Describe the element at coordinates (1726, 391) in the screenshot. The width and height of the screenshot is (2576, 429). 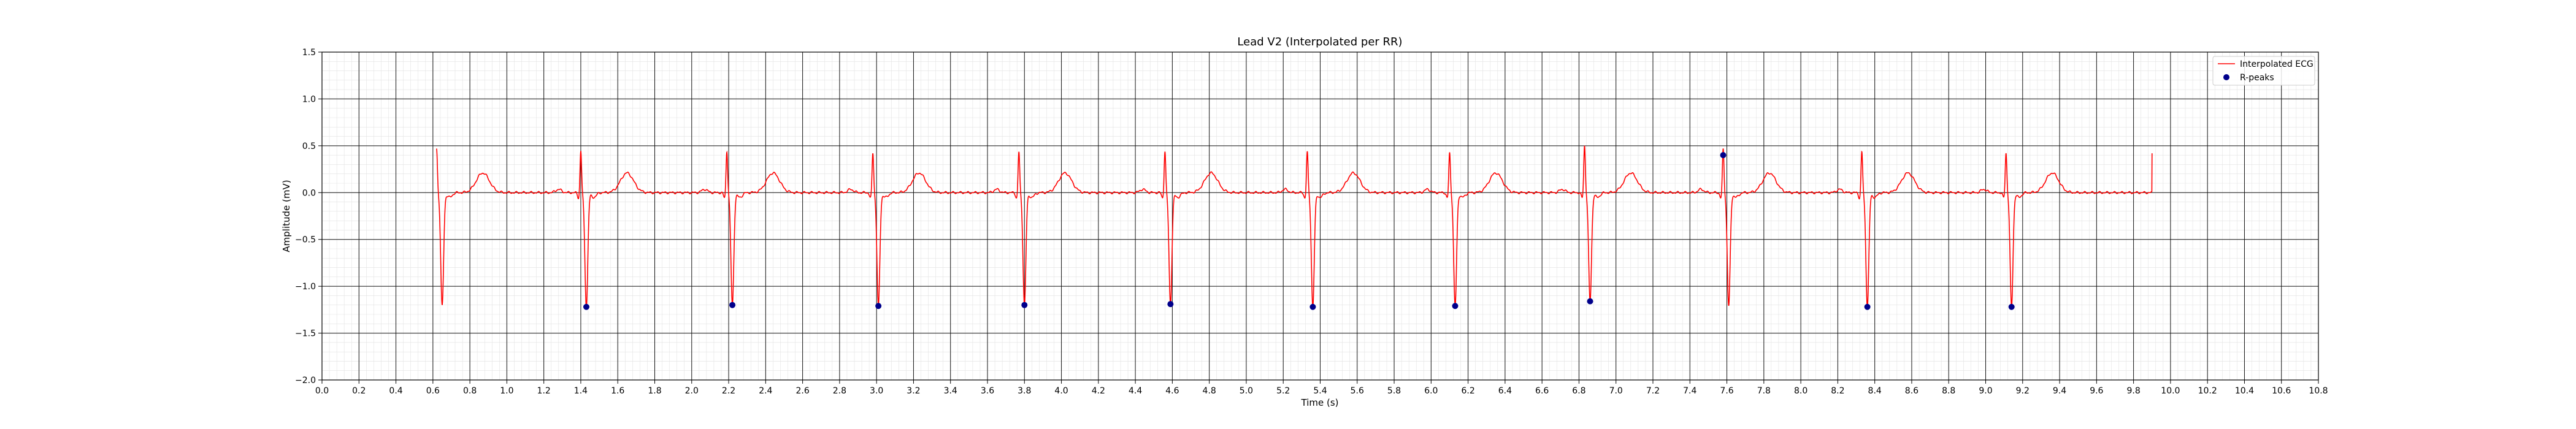
I see `x-tick-label: 7.6` at that location.